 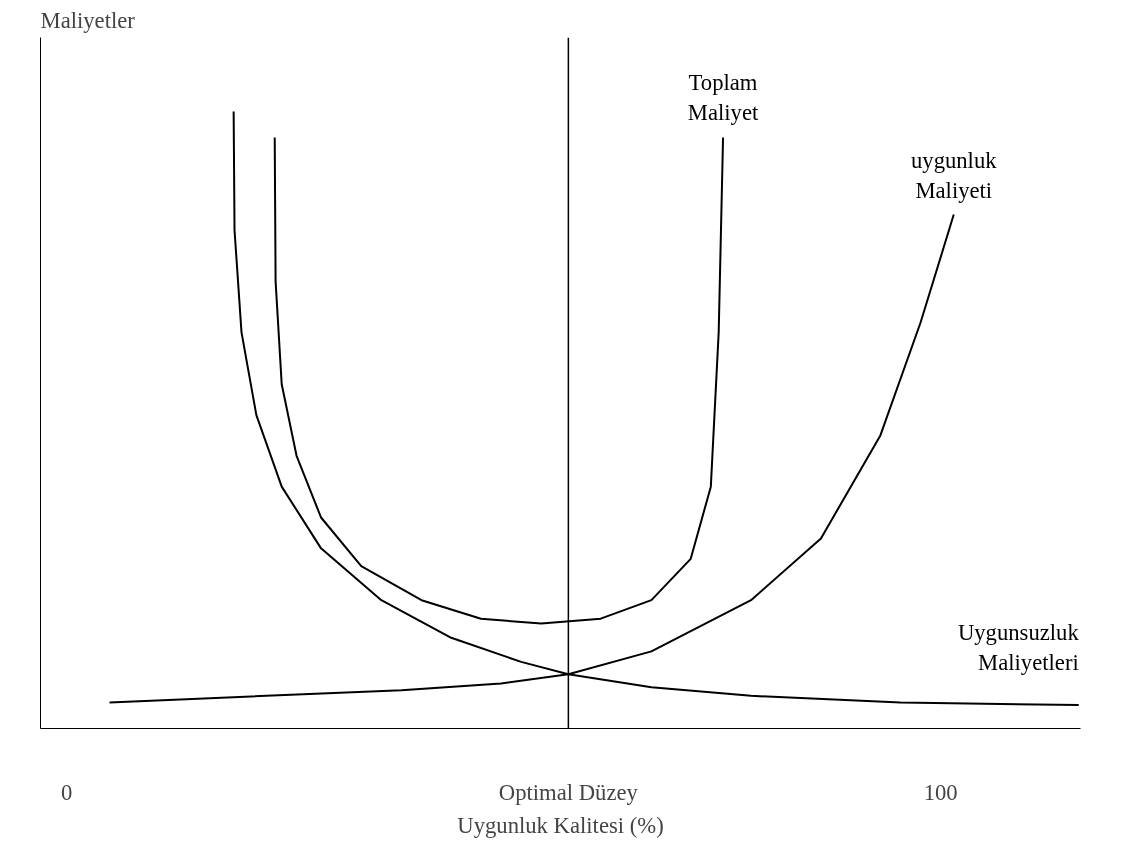 What do you see at coordinates (67, 792) in the screenshot?
I see `x-tick-label: 0` at bounding box center [67, 792].